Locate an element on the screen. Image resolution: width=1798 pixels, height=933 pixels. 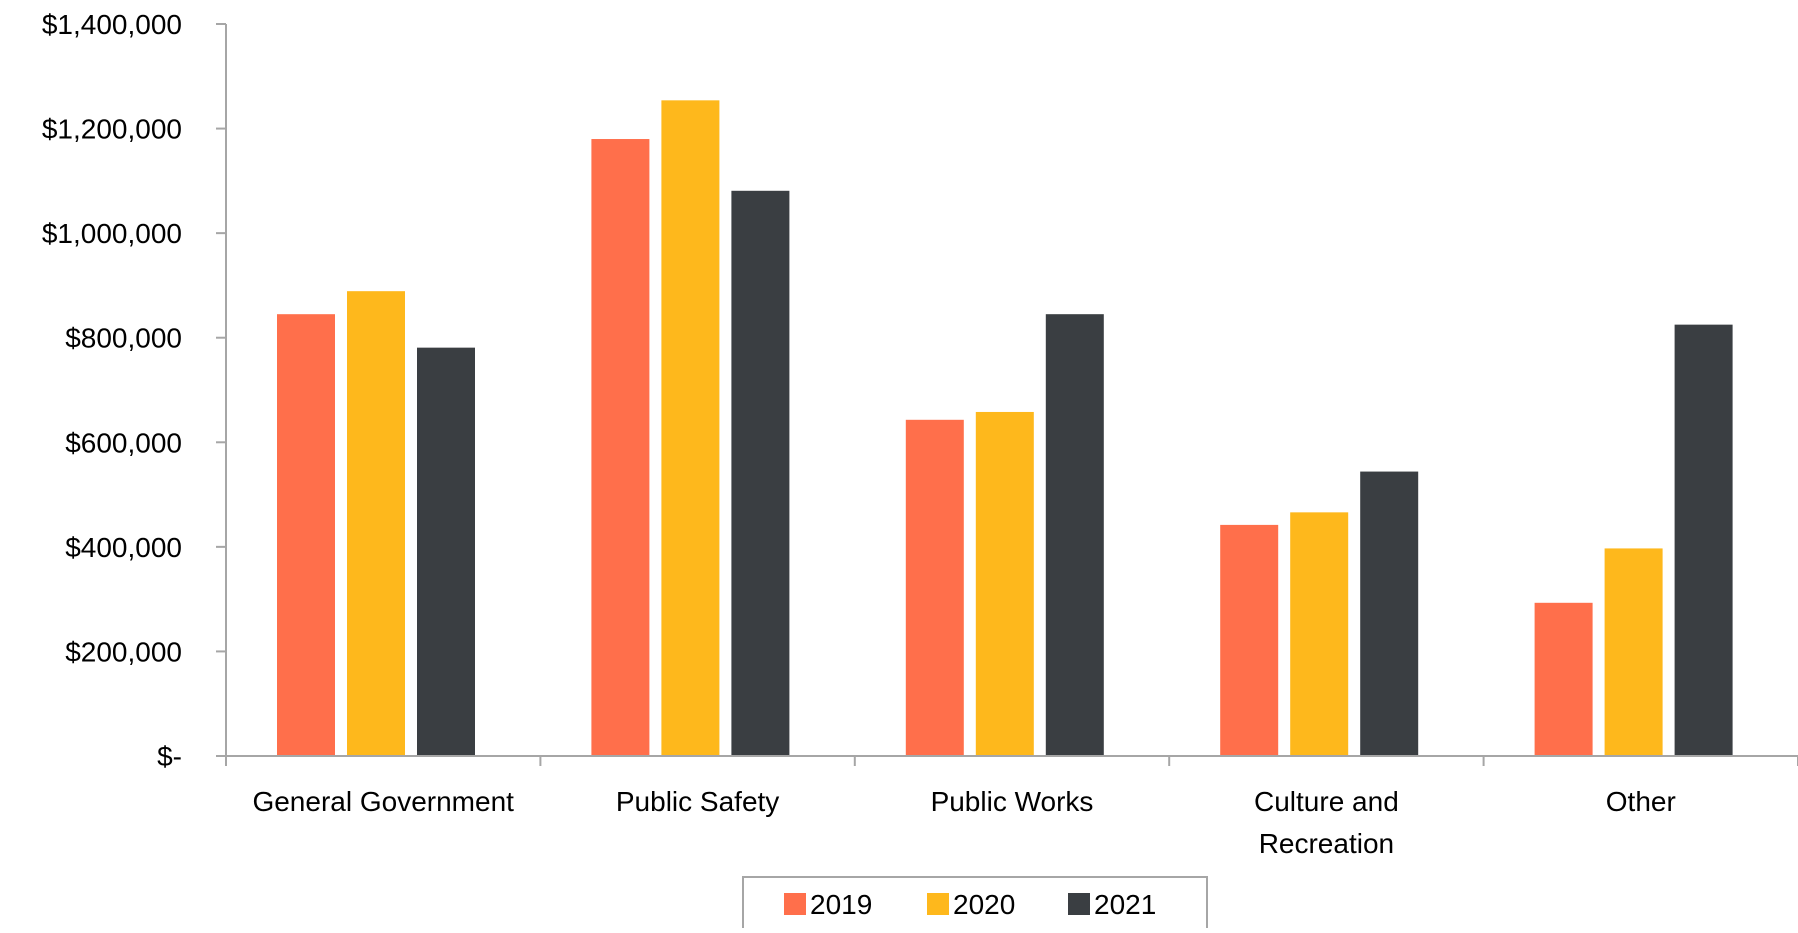
legend: 2019 2020 2021 is located at coordinates (975, 903).